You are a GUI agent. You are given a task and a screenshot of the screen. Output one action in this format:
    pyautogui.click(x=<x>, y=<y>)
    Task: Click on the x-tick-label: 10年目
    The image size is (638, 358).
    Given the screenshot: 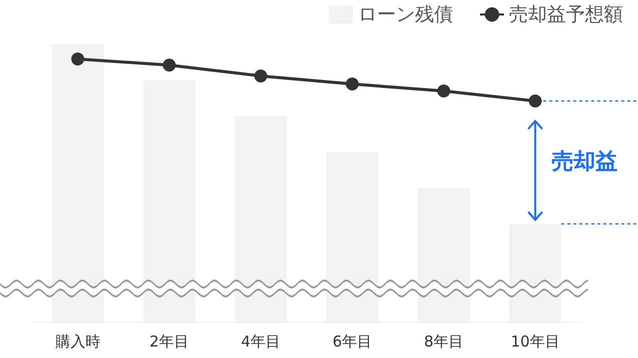 What is the action you would take?
    pyautogui.click(x=535, y=341)
    